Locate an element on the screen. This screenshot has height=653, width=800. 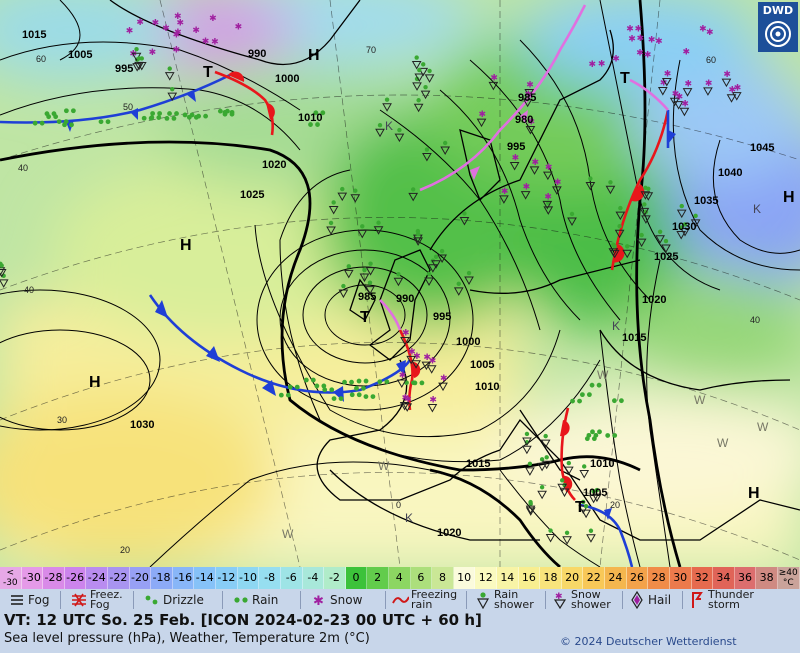
scale-cell: 12 is located at coordinates (486, 578).